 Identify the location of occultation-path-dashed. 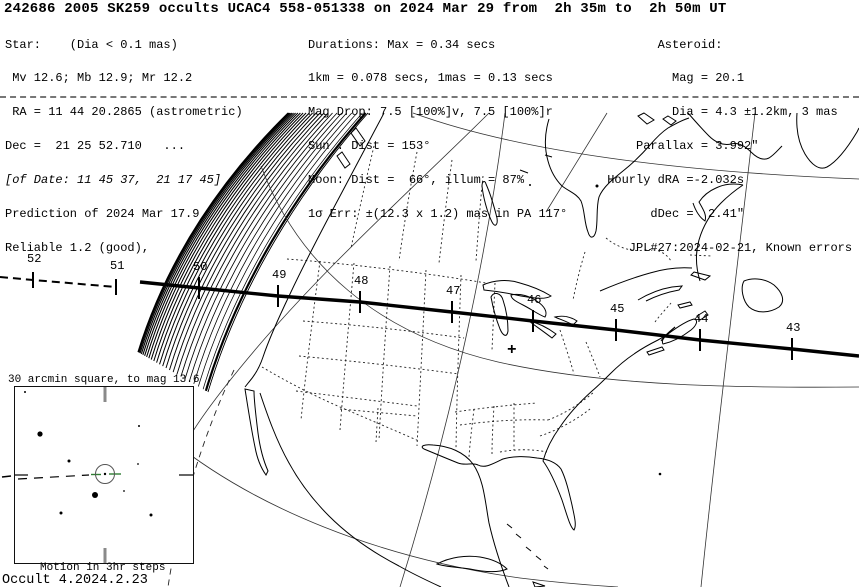
(58, 282).